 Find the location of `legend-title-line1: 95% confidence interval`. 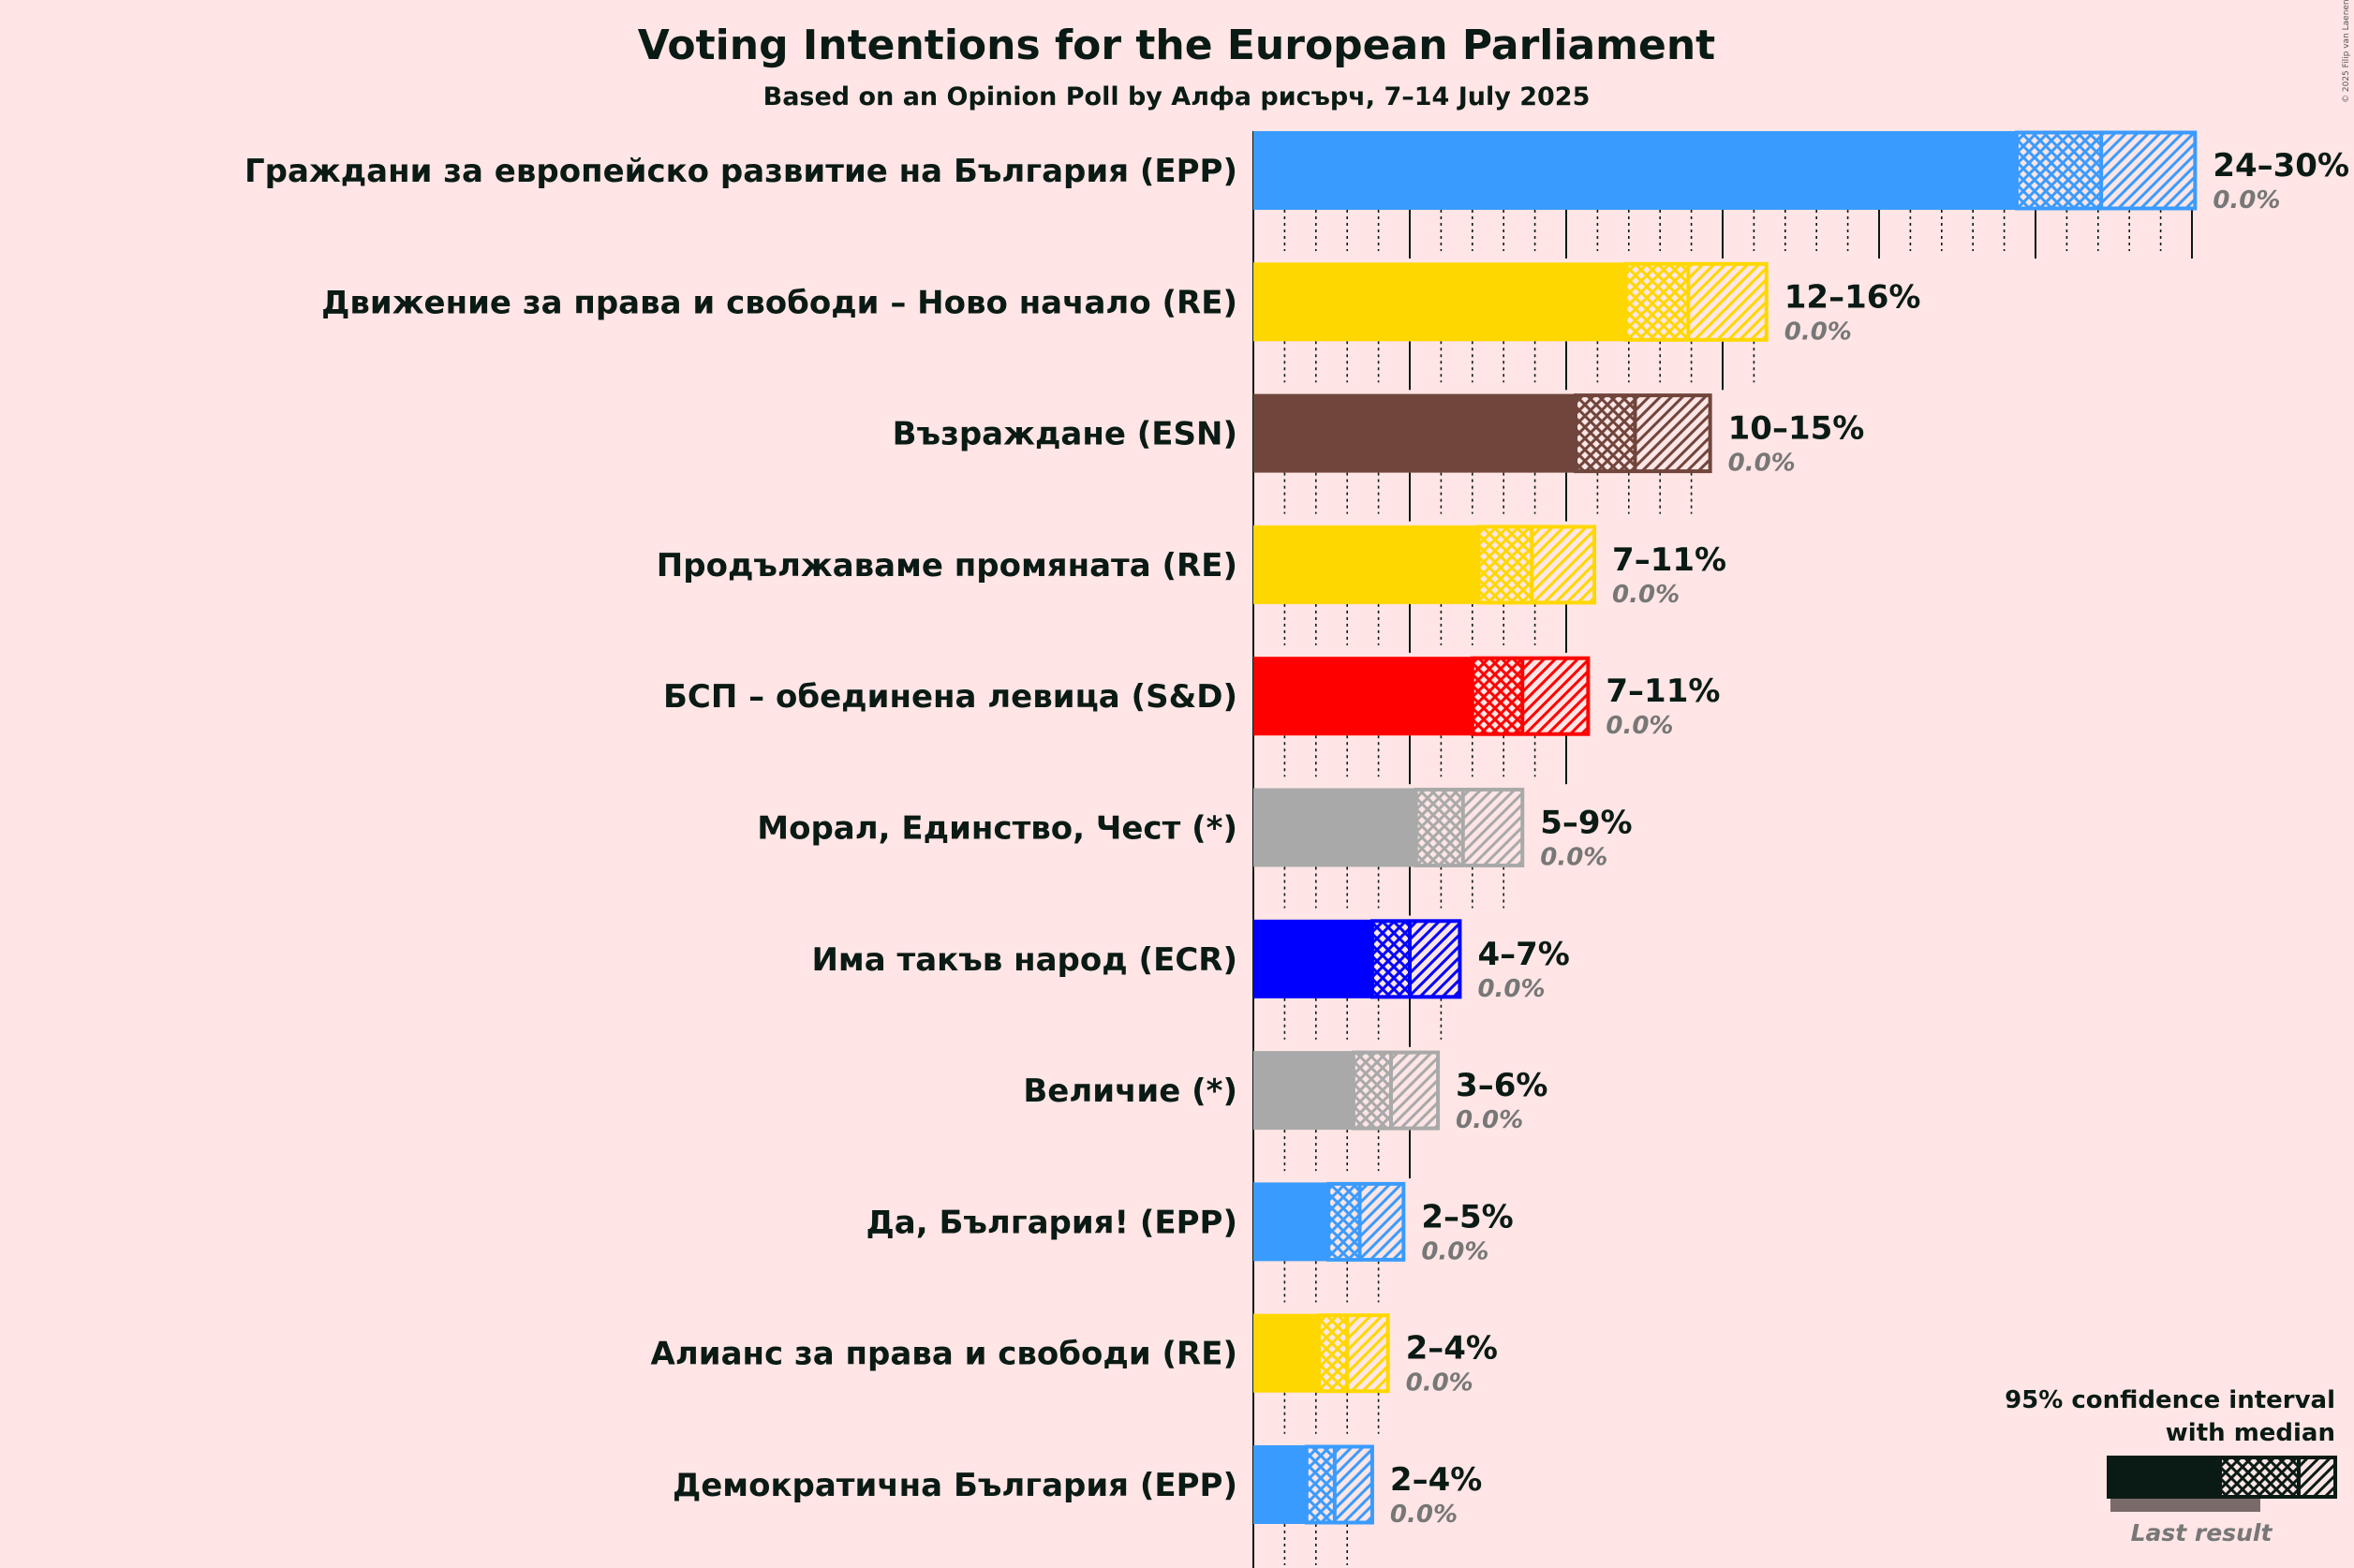

legend-title-line1: 95% confidence interval is located at coordinates (2170, 1400).